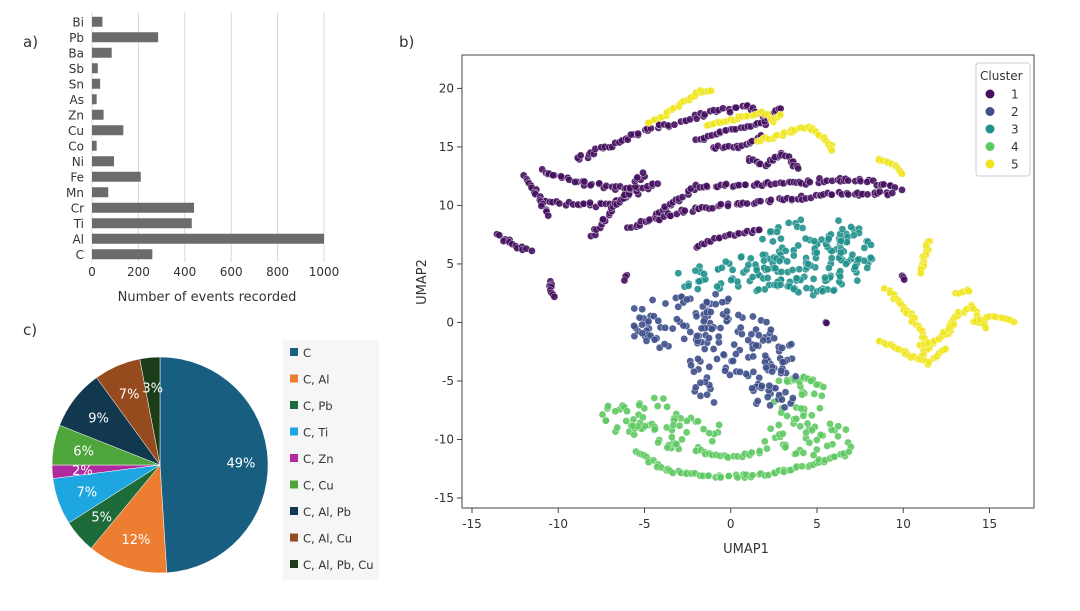  Describe the element at coordinates (97, 21) in the screenshot. I see `bar-bi` at that location.